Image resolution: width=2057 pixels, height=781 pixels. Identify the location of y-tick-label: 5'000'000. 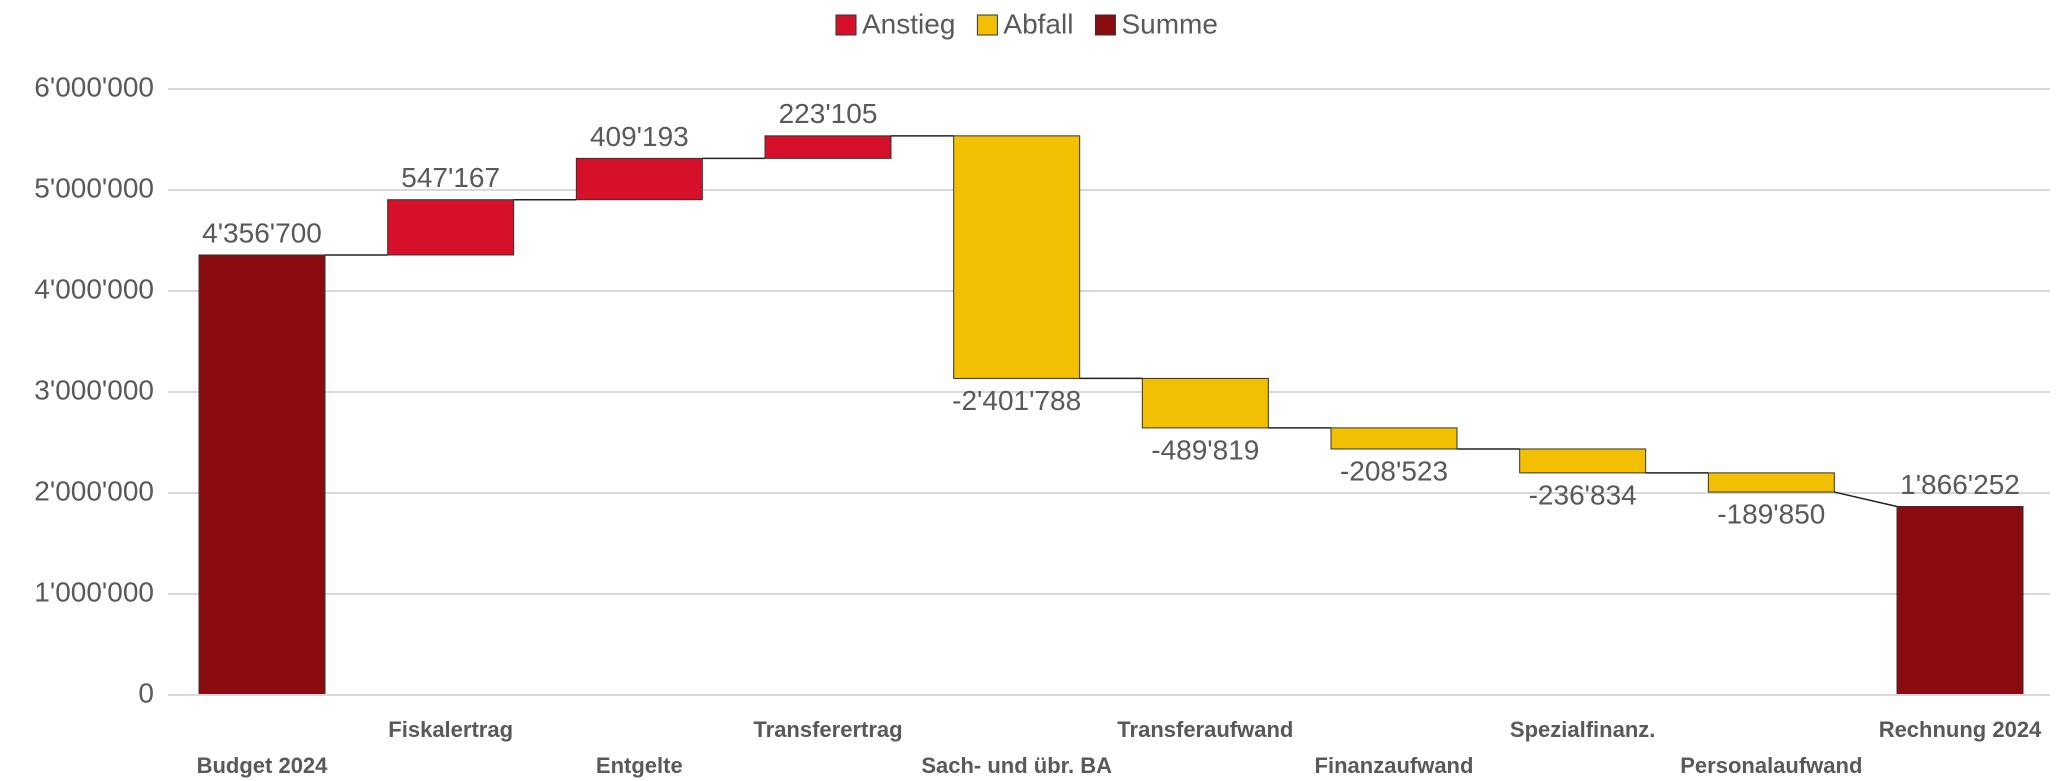
(94, 187).